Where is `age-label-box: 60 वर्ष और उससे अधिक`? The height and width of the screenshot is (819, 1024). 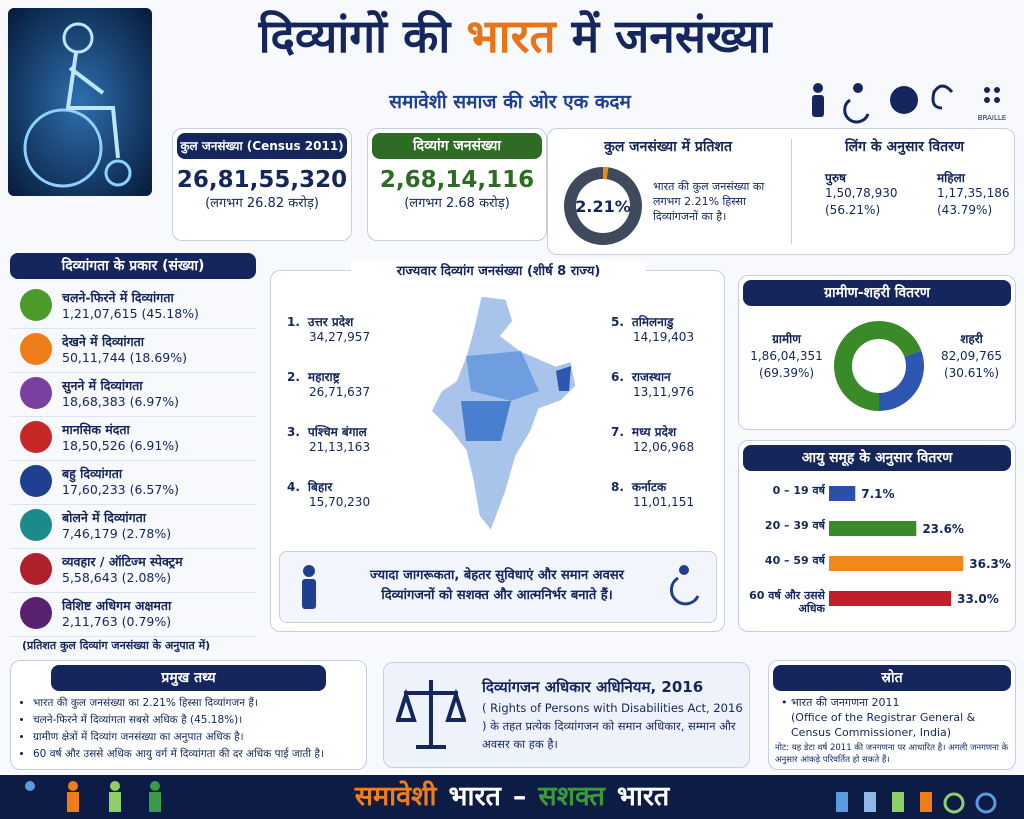
age-label-box: 60 वर्ष और उससे अधिक is located at coordinates (787, 602).